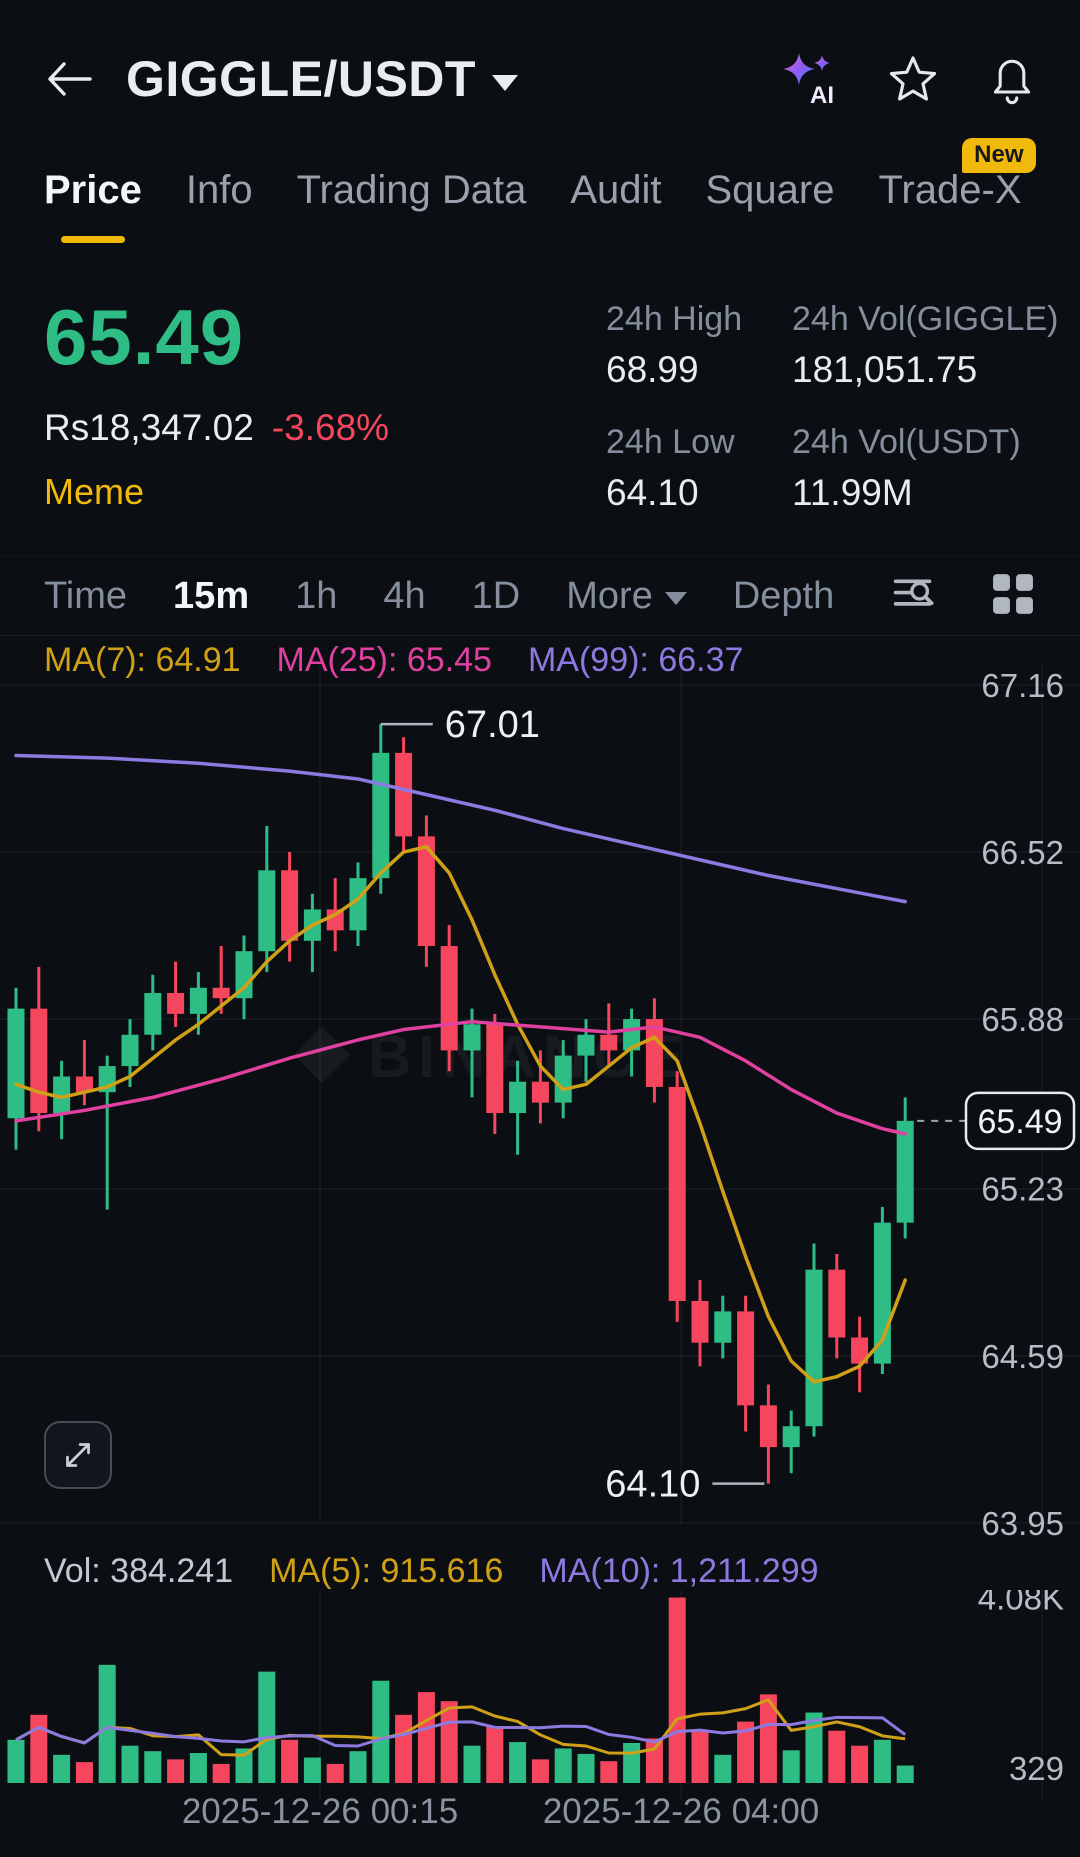 The image size is (1080, 1857). I want to click on change-percent: -3.68%, so click(330, 427).